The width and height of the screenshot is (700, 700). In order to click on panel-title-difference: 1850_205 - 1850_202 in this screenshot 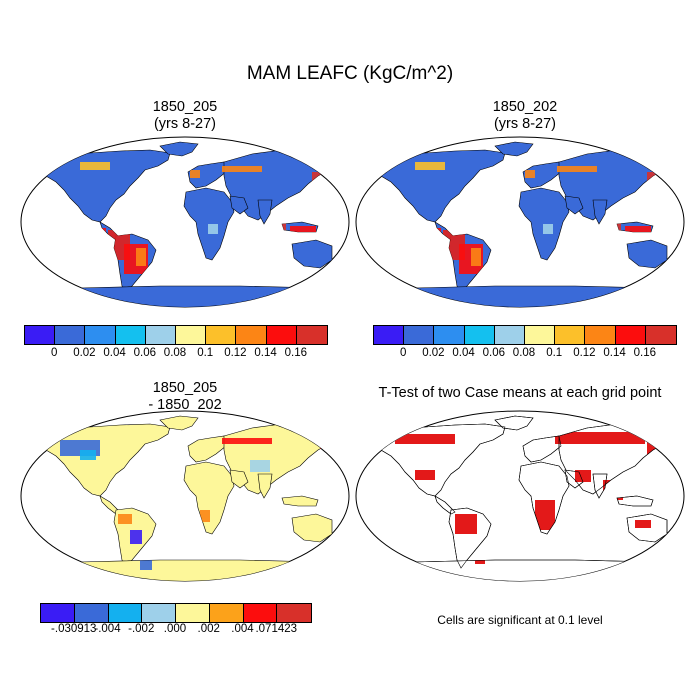, I will do `click(185, 396)`.